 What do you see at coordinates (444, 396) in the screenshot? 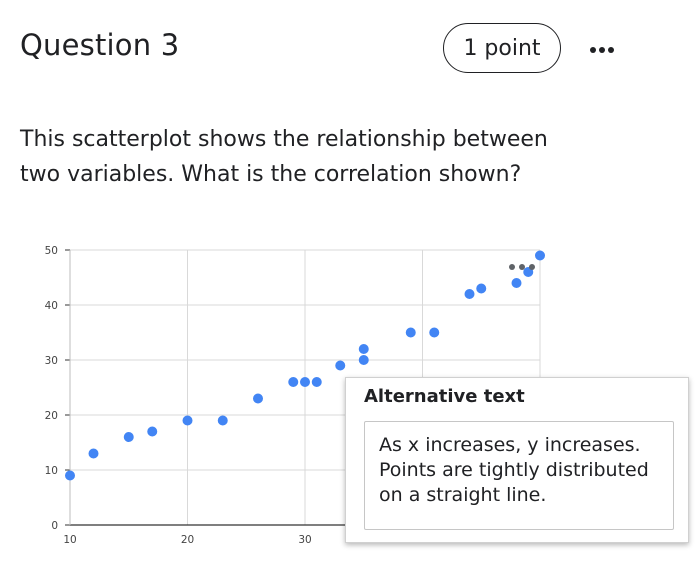
I see `alt-text-heading: Alternative text` at bounding box center [444, 396].